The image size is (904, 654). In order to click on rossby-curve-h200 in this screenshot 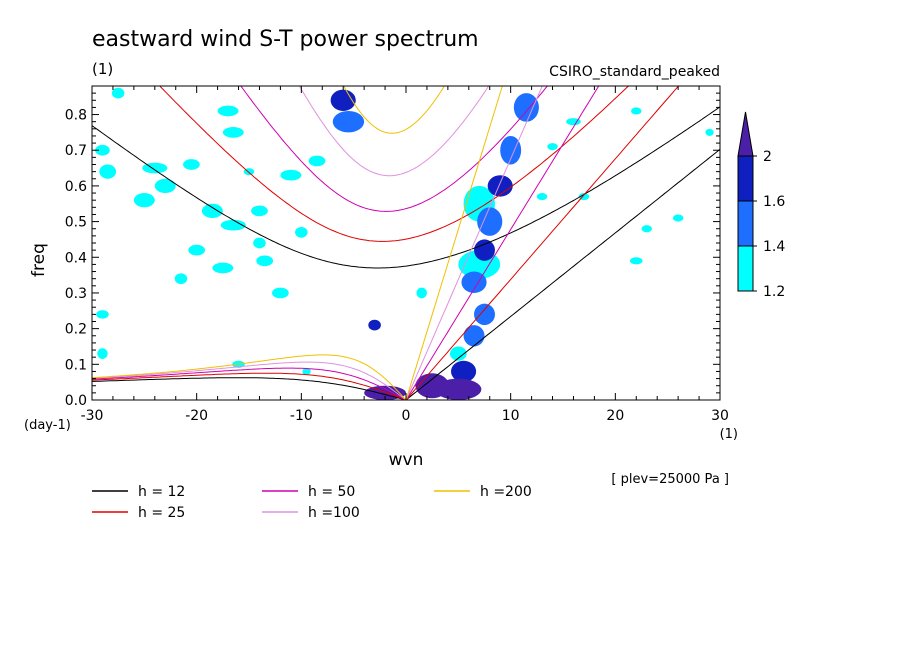, I will do `click(249, 377)`.